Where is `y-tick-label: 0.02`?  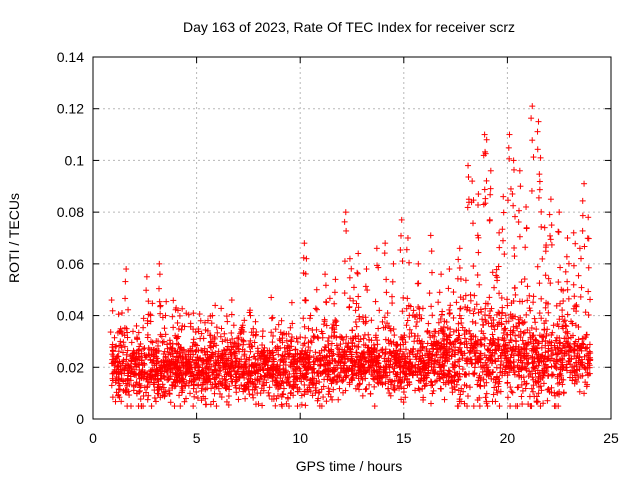 y-tick-label: 0.02 is located at coordinates (70, 367).